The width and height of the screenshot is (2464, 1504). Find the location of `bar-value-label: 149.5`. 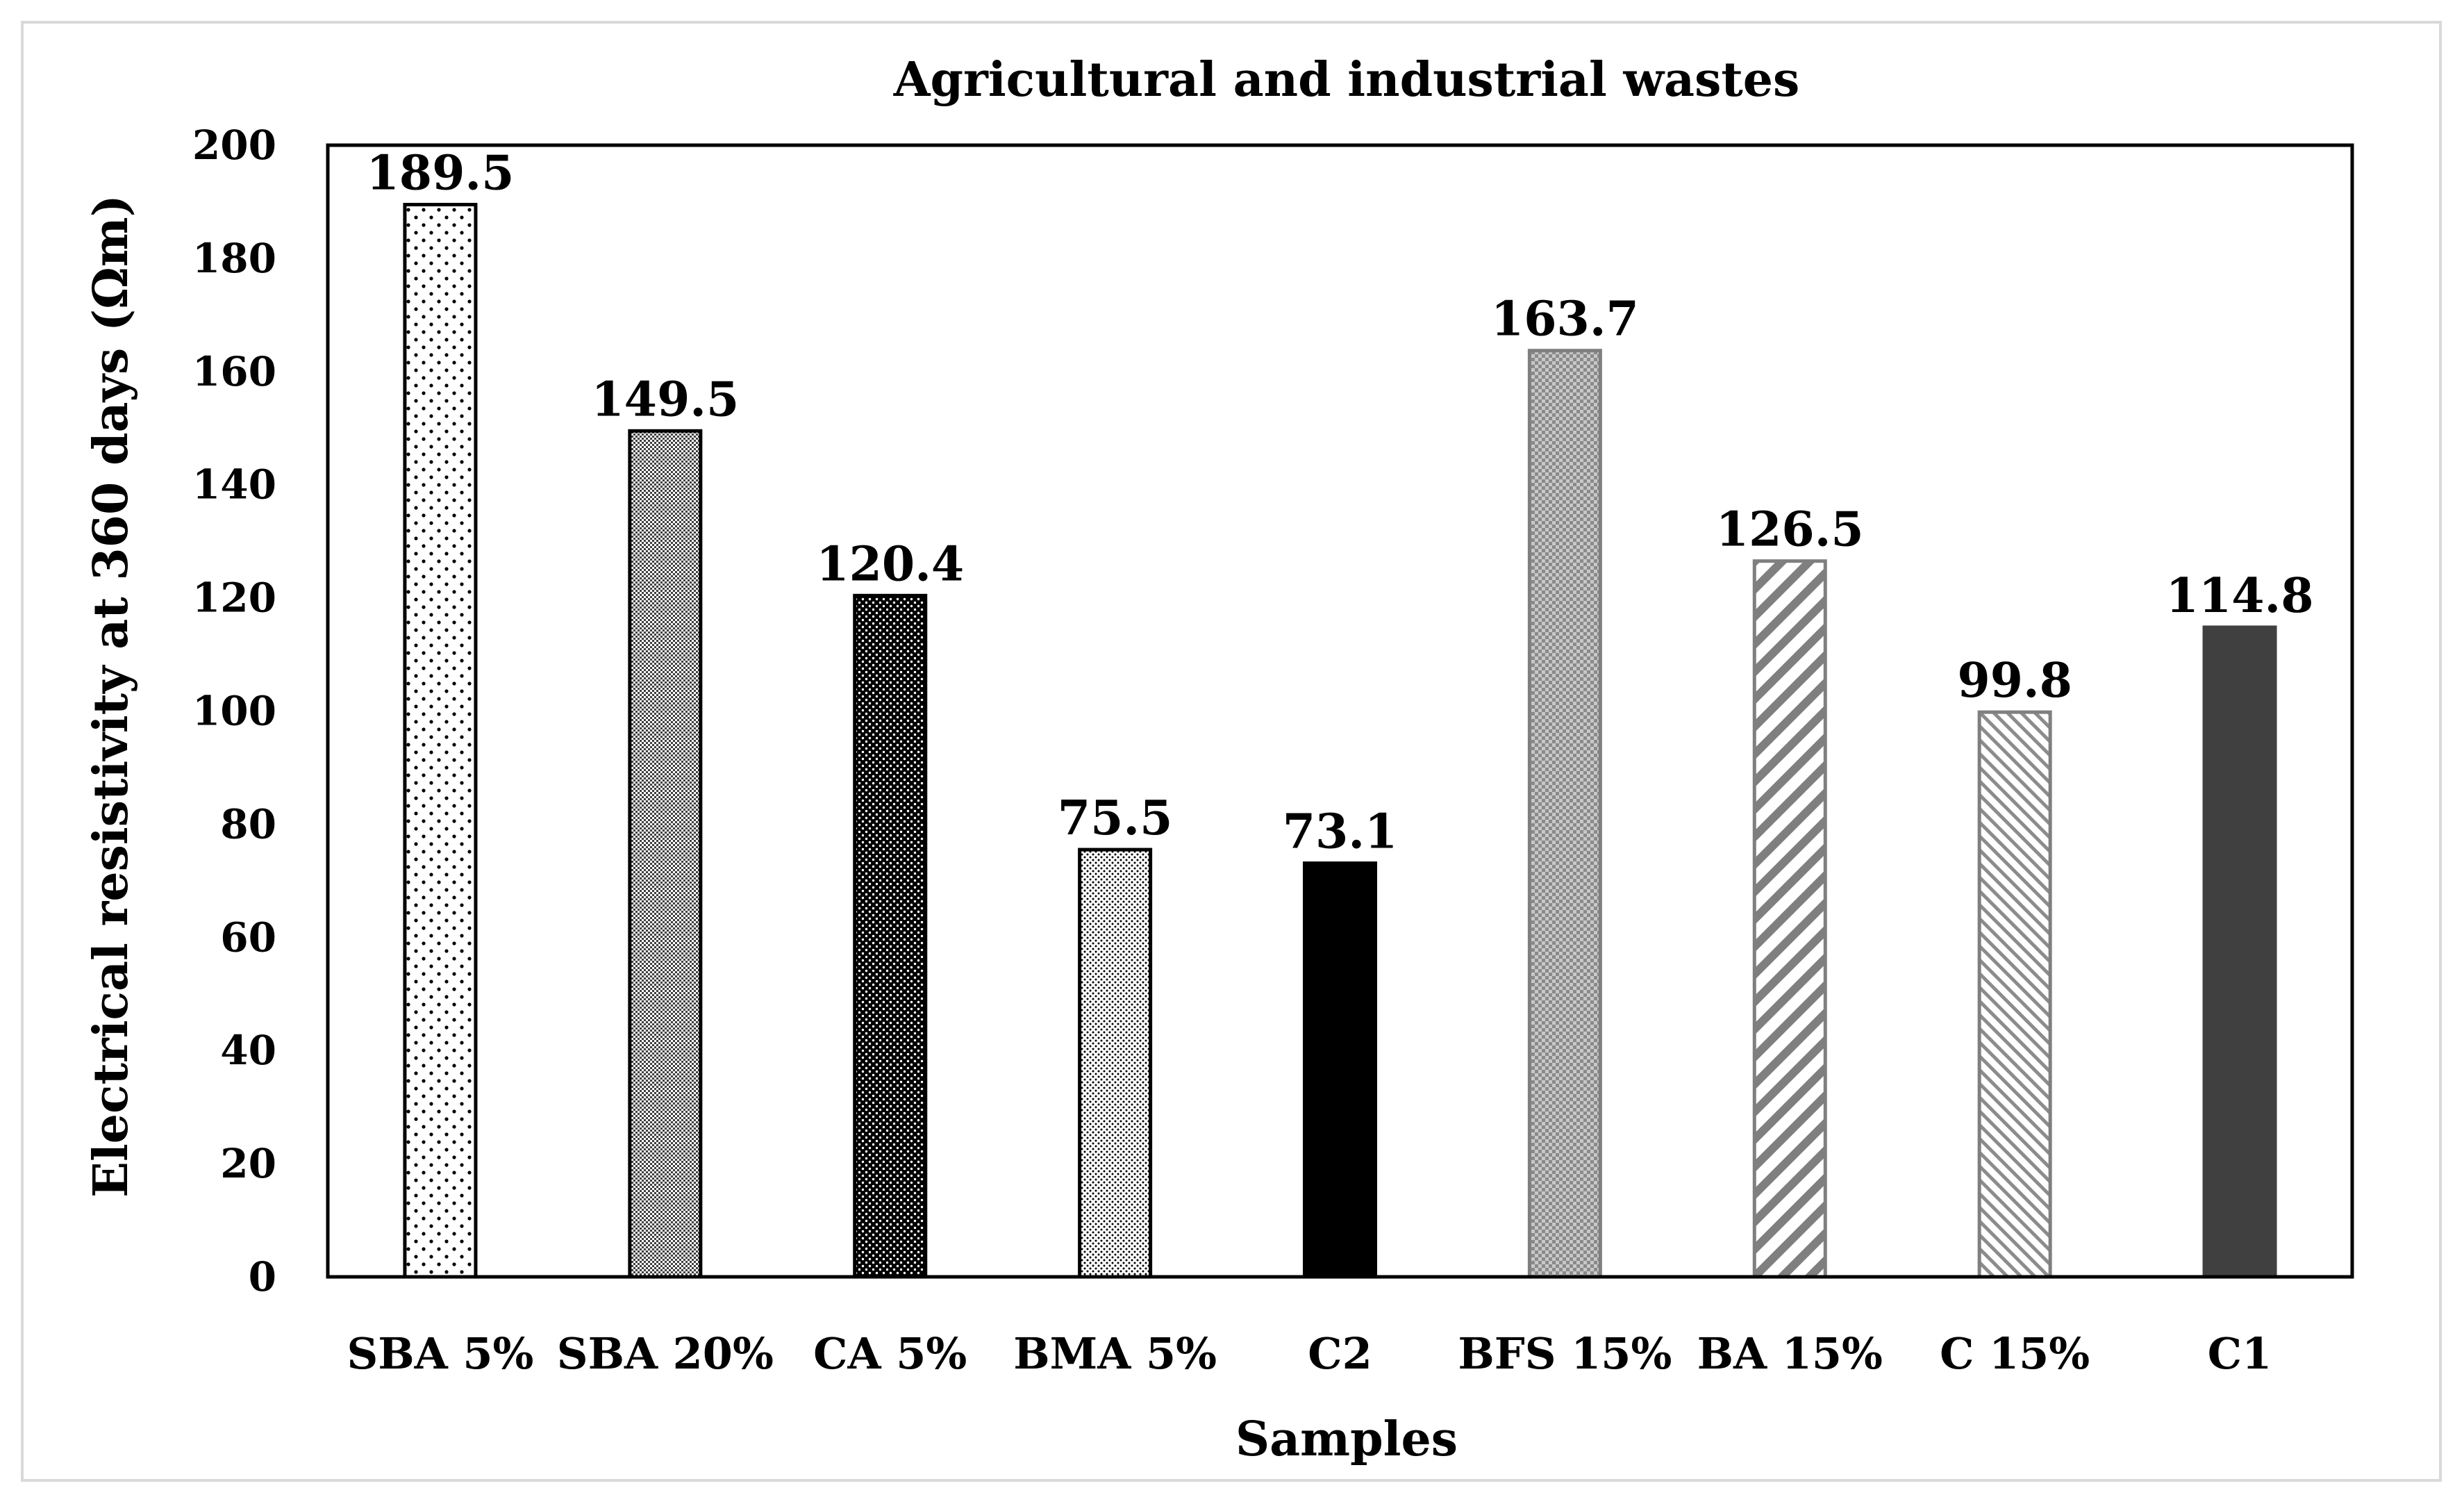

bar-value-label: 149.5 is located at coordinates (665, 399).